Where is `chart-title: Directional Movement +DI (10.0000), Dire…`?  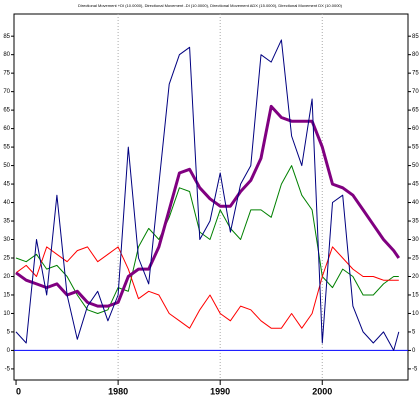 chart-title: Directional Movement +DI (10.0000), Dire… is located at coordinates (210, 5).